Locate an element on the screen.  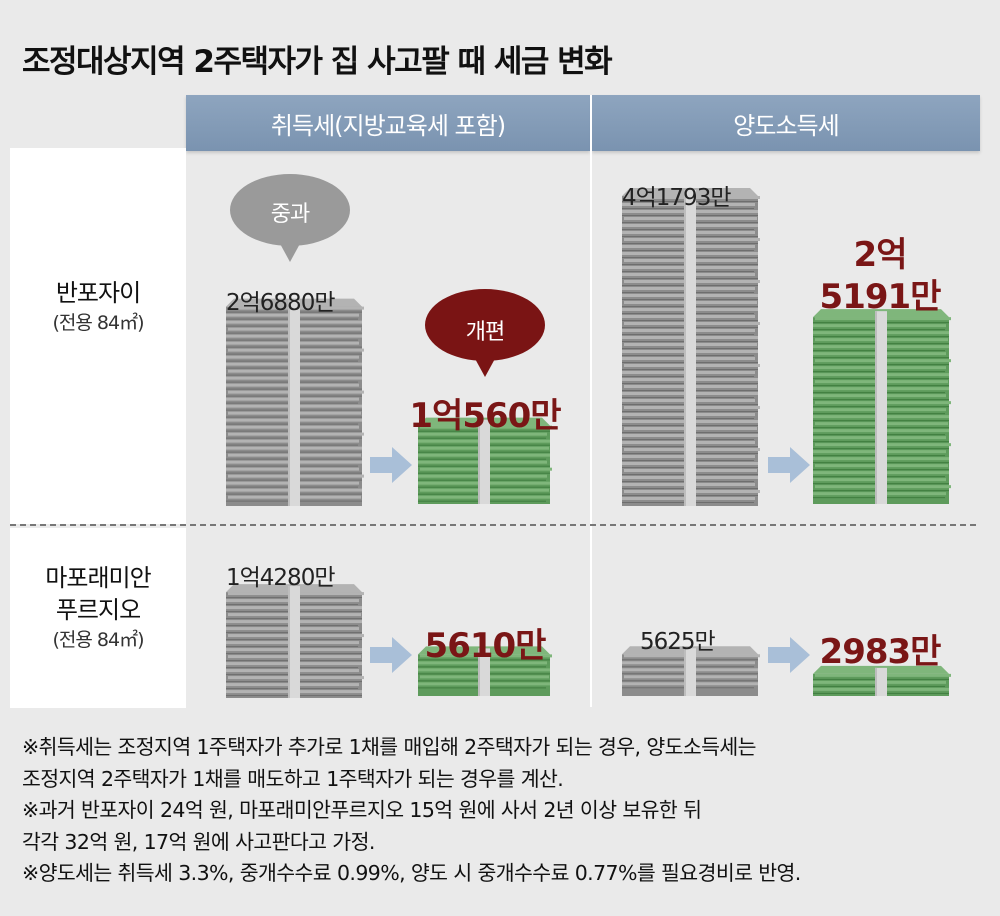
value-label-before: 4억1793만 is located at coordinates (676, 198).